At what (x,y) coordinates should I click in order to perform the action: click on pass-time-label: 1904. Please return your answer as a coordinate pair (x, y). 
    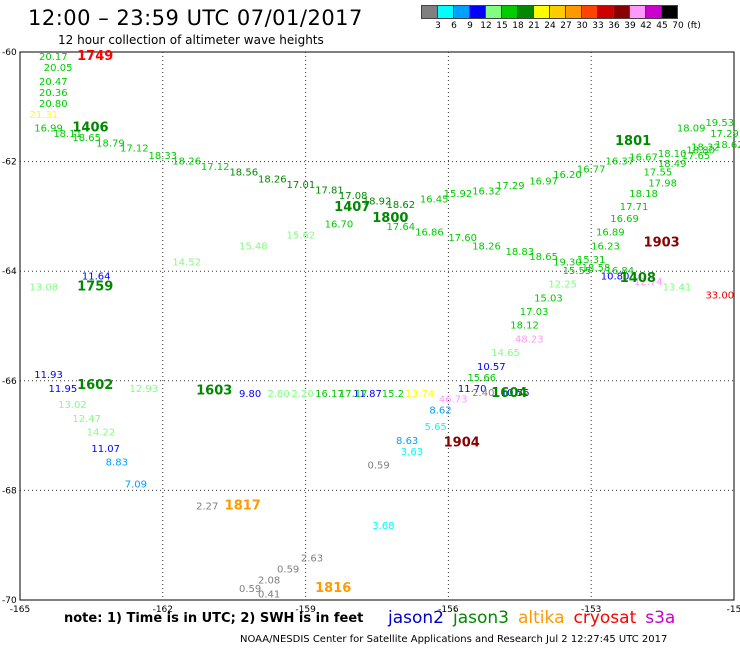
    Looking at the image, I should click on (462, 443).